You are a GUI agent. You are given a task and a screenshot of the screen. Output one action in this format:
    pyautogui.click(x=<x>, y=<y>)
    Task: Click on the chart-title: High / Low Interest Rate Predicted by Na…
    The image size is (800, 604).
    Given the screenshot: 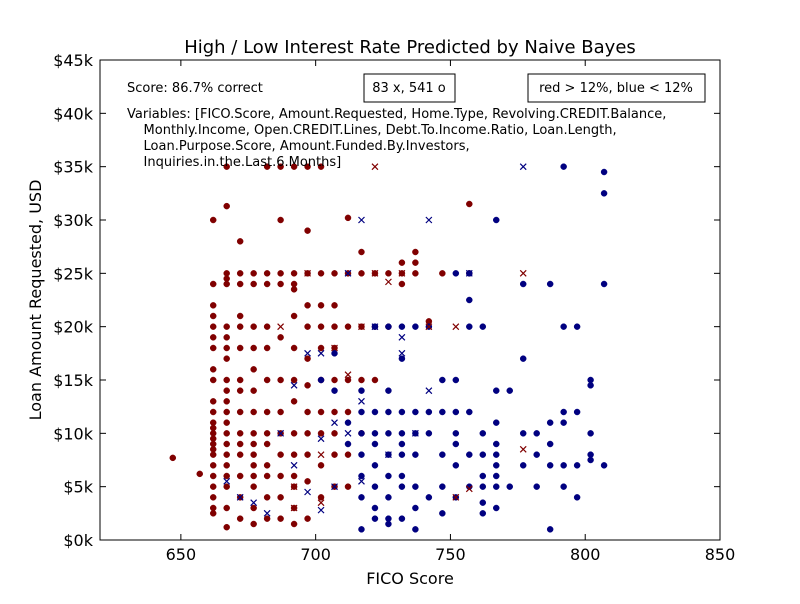 What is the action you would take?
    pyautogui.click(x=410, y=47)
    